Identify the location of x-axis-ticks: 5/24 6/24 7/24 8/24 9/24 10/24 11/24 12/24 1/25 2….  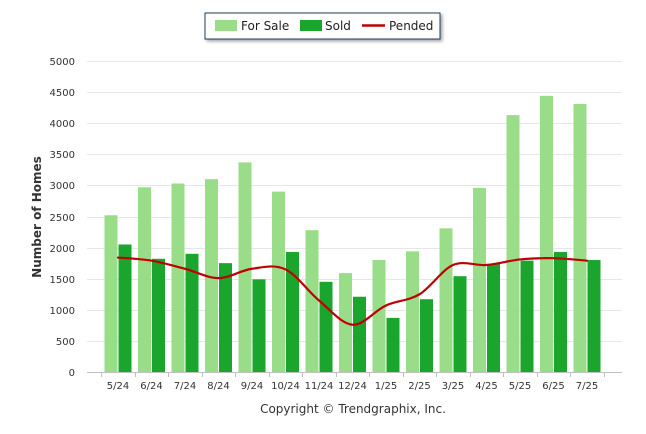
(353, 382).